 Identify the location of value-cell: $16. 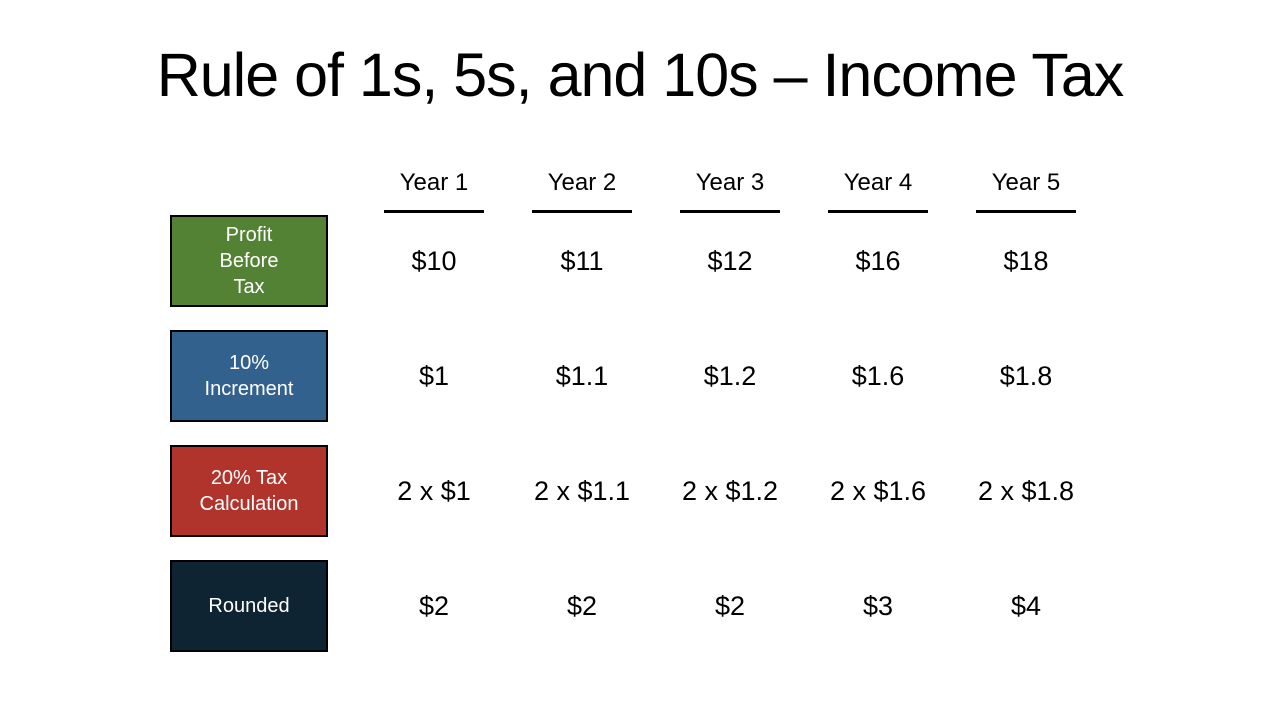
(878, 260).